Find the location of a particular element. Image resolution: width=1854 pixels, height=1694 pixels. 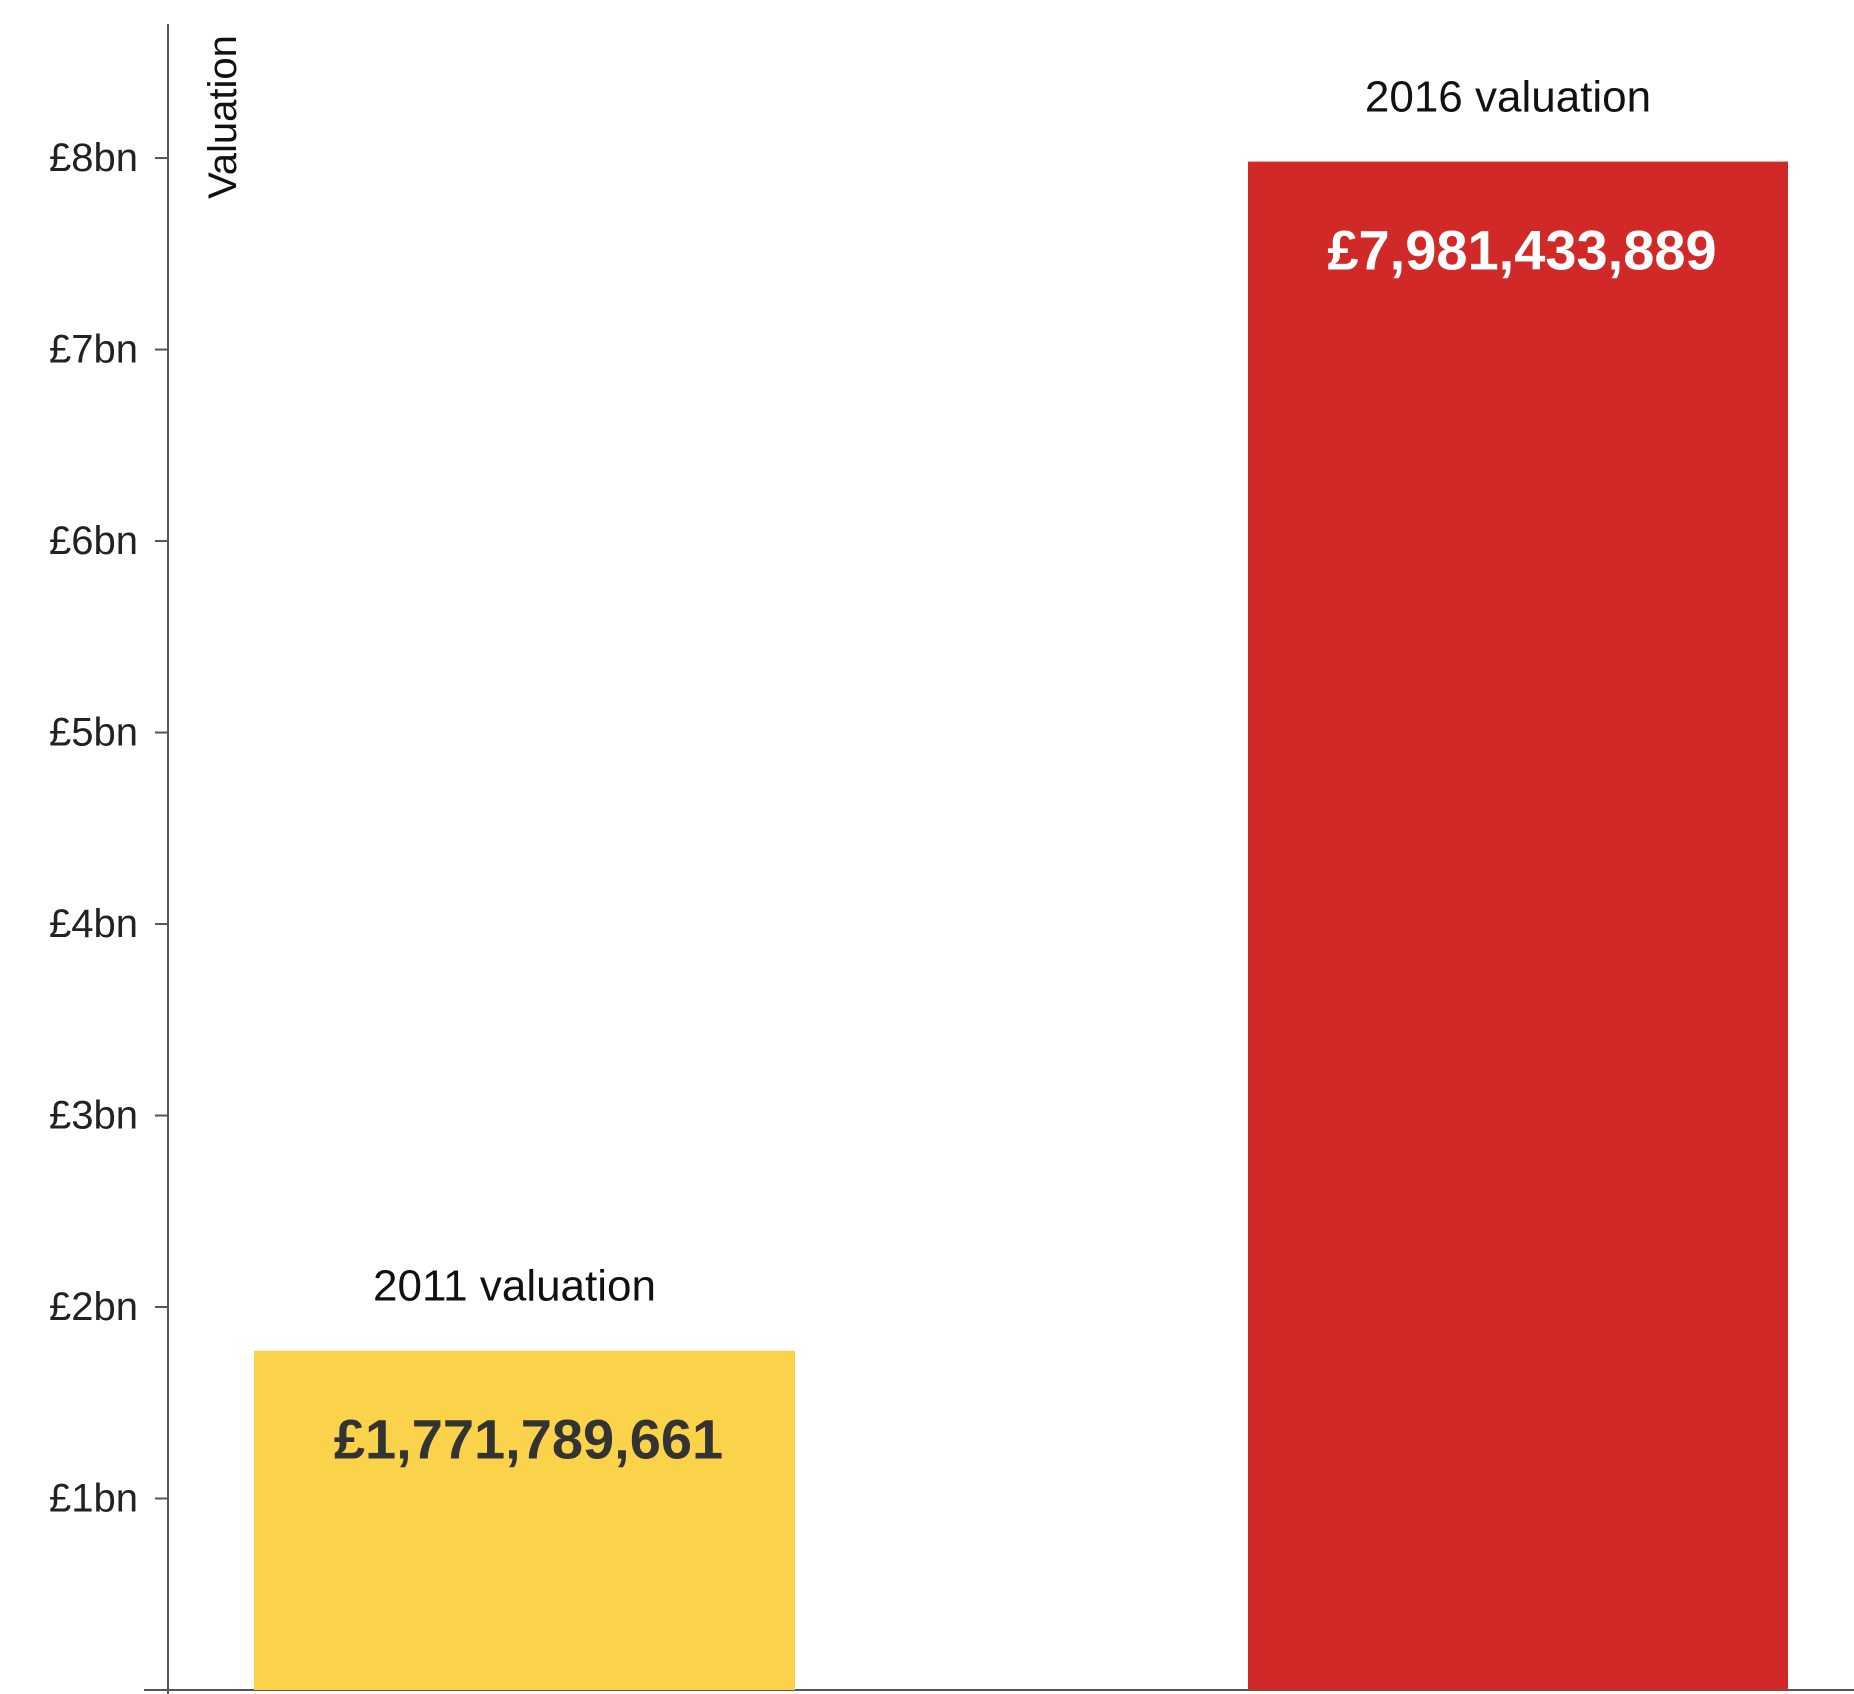

y-tick-label: £8bn is located at coordinates (93, 158).